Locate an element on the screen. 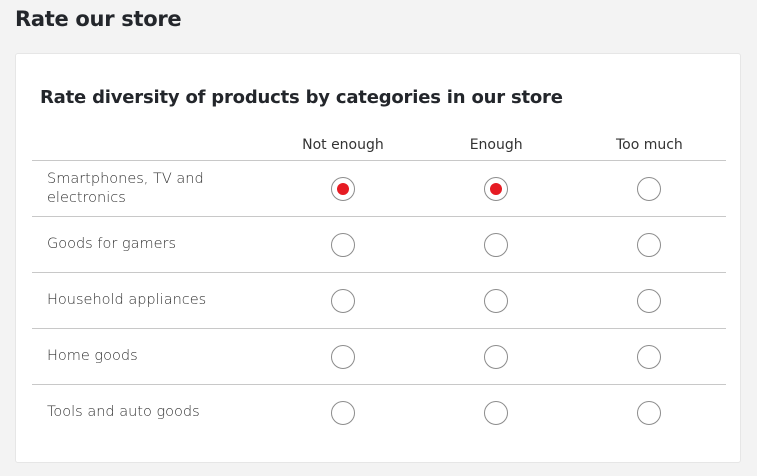  column-header: Enough is located at coordinates (496, 145).